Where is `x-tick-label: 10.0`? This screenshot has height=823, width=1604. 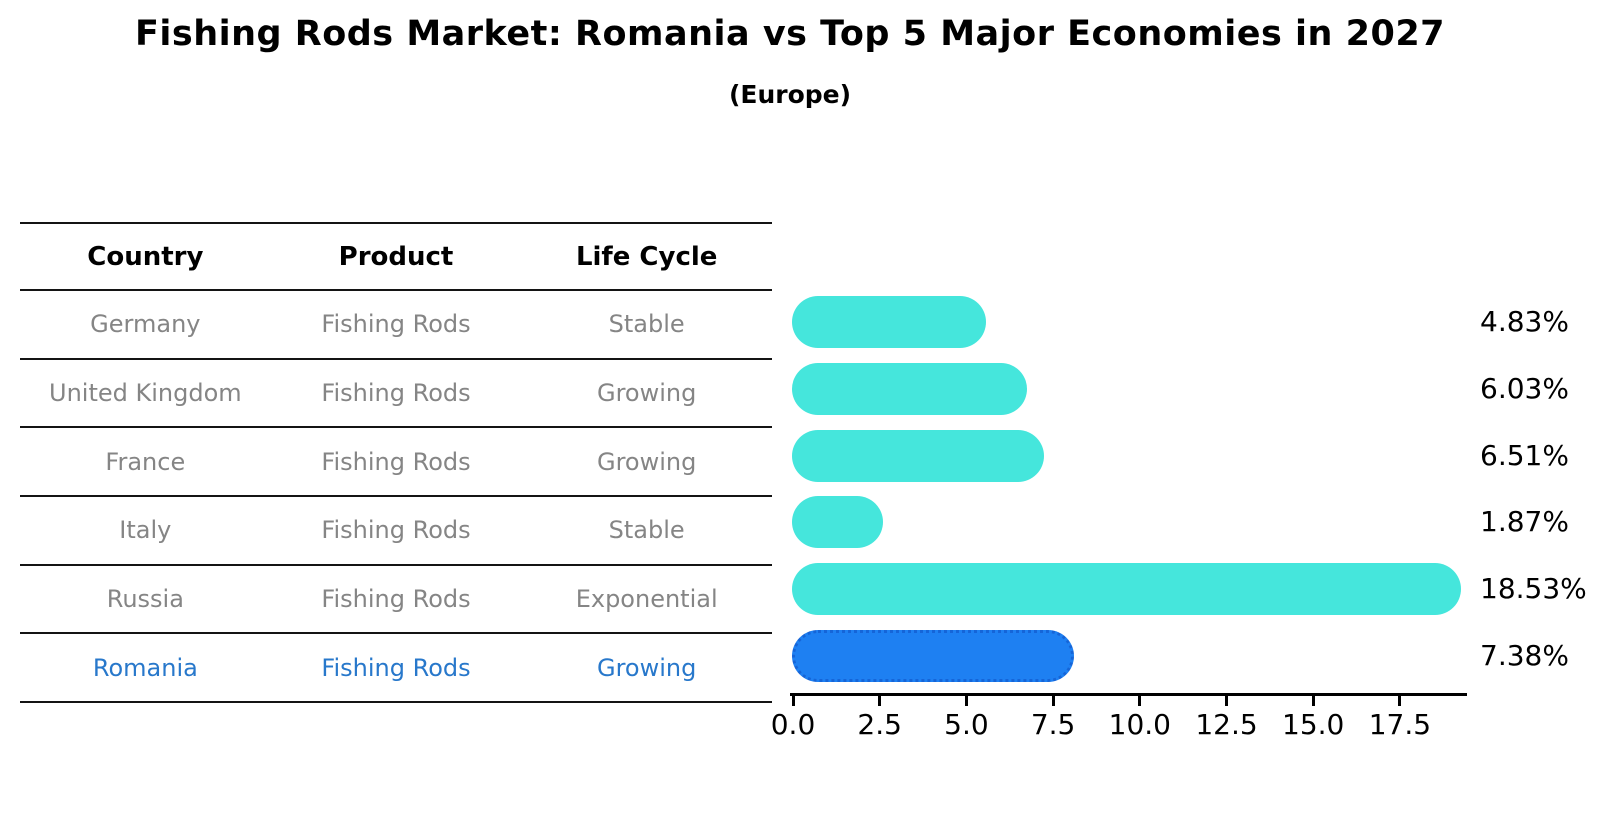
x-tick-label: 10.0 is located at coordinates (1139, 724).